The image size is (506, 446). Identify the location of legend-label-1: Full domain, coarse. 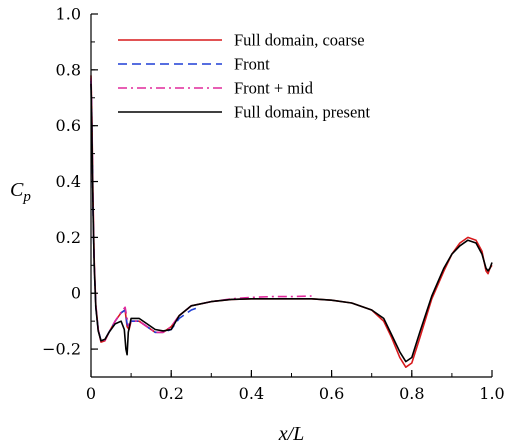
(299, 40).